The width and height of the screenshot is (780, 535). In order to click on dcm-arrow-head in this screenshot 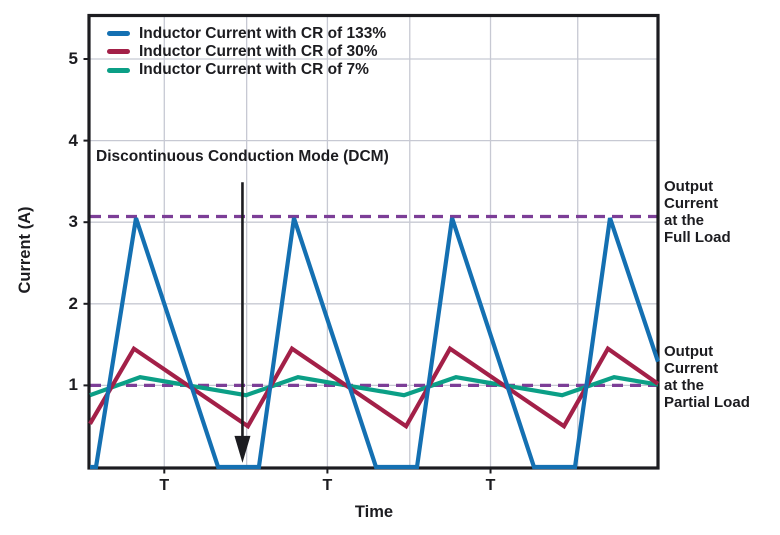, I will do `click(242, 449)`.